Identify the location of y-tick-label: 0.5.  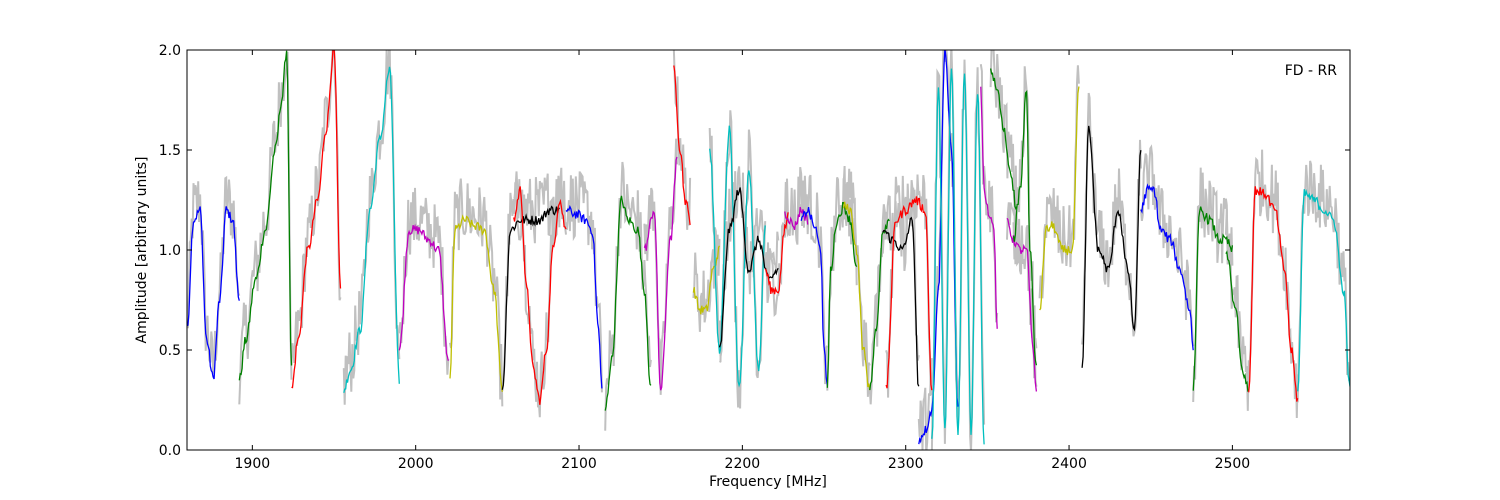
(170, 351).